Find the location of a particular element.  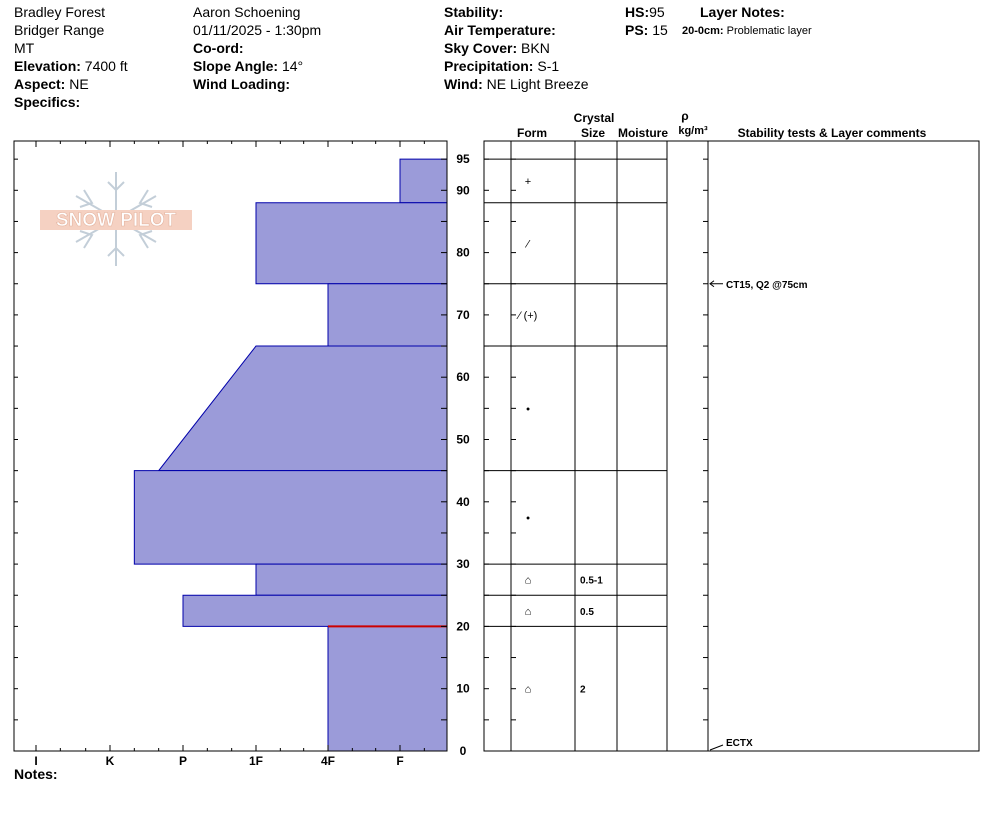

col-moisture: Moisture is located at coordinates (643, 133).